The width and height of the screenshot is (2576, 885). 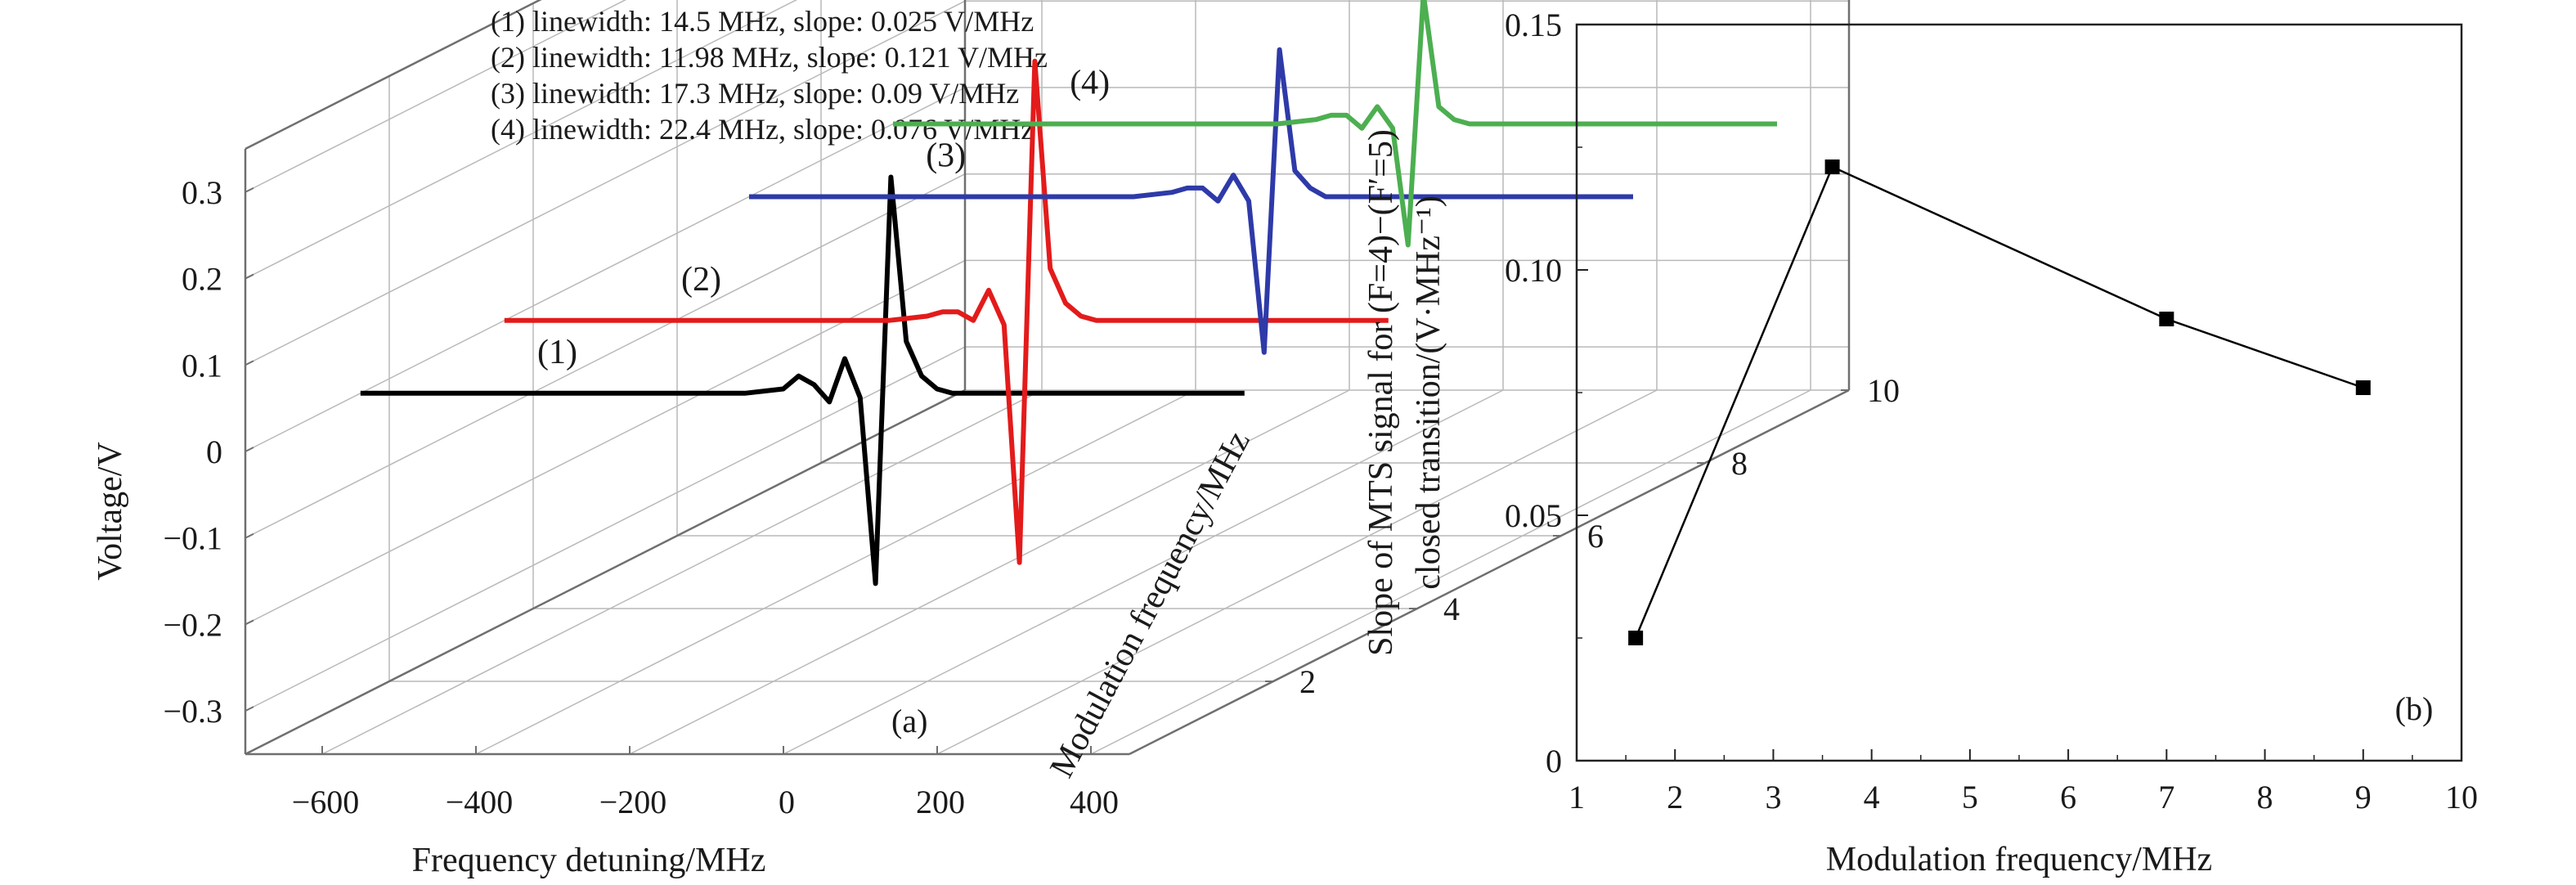 What do you see at coordinates (2265, 797) in the screenshot?
I see `x-tick-label: 8` at bounding box center [2265, 797].